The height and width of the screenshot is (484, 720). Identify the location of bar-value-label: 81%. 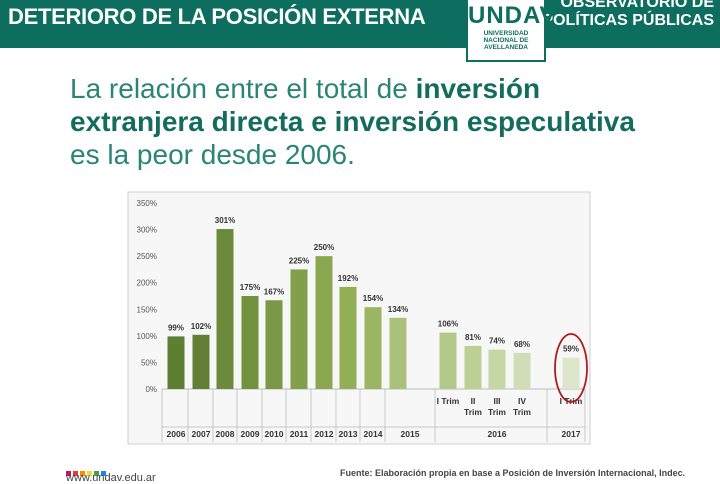
(473, 337).